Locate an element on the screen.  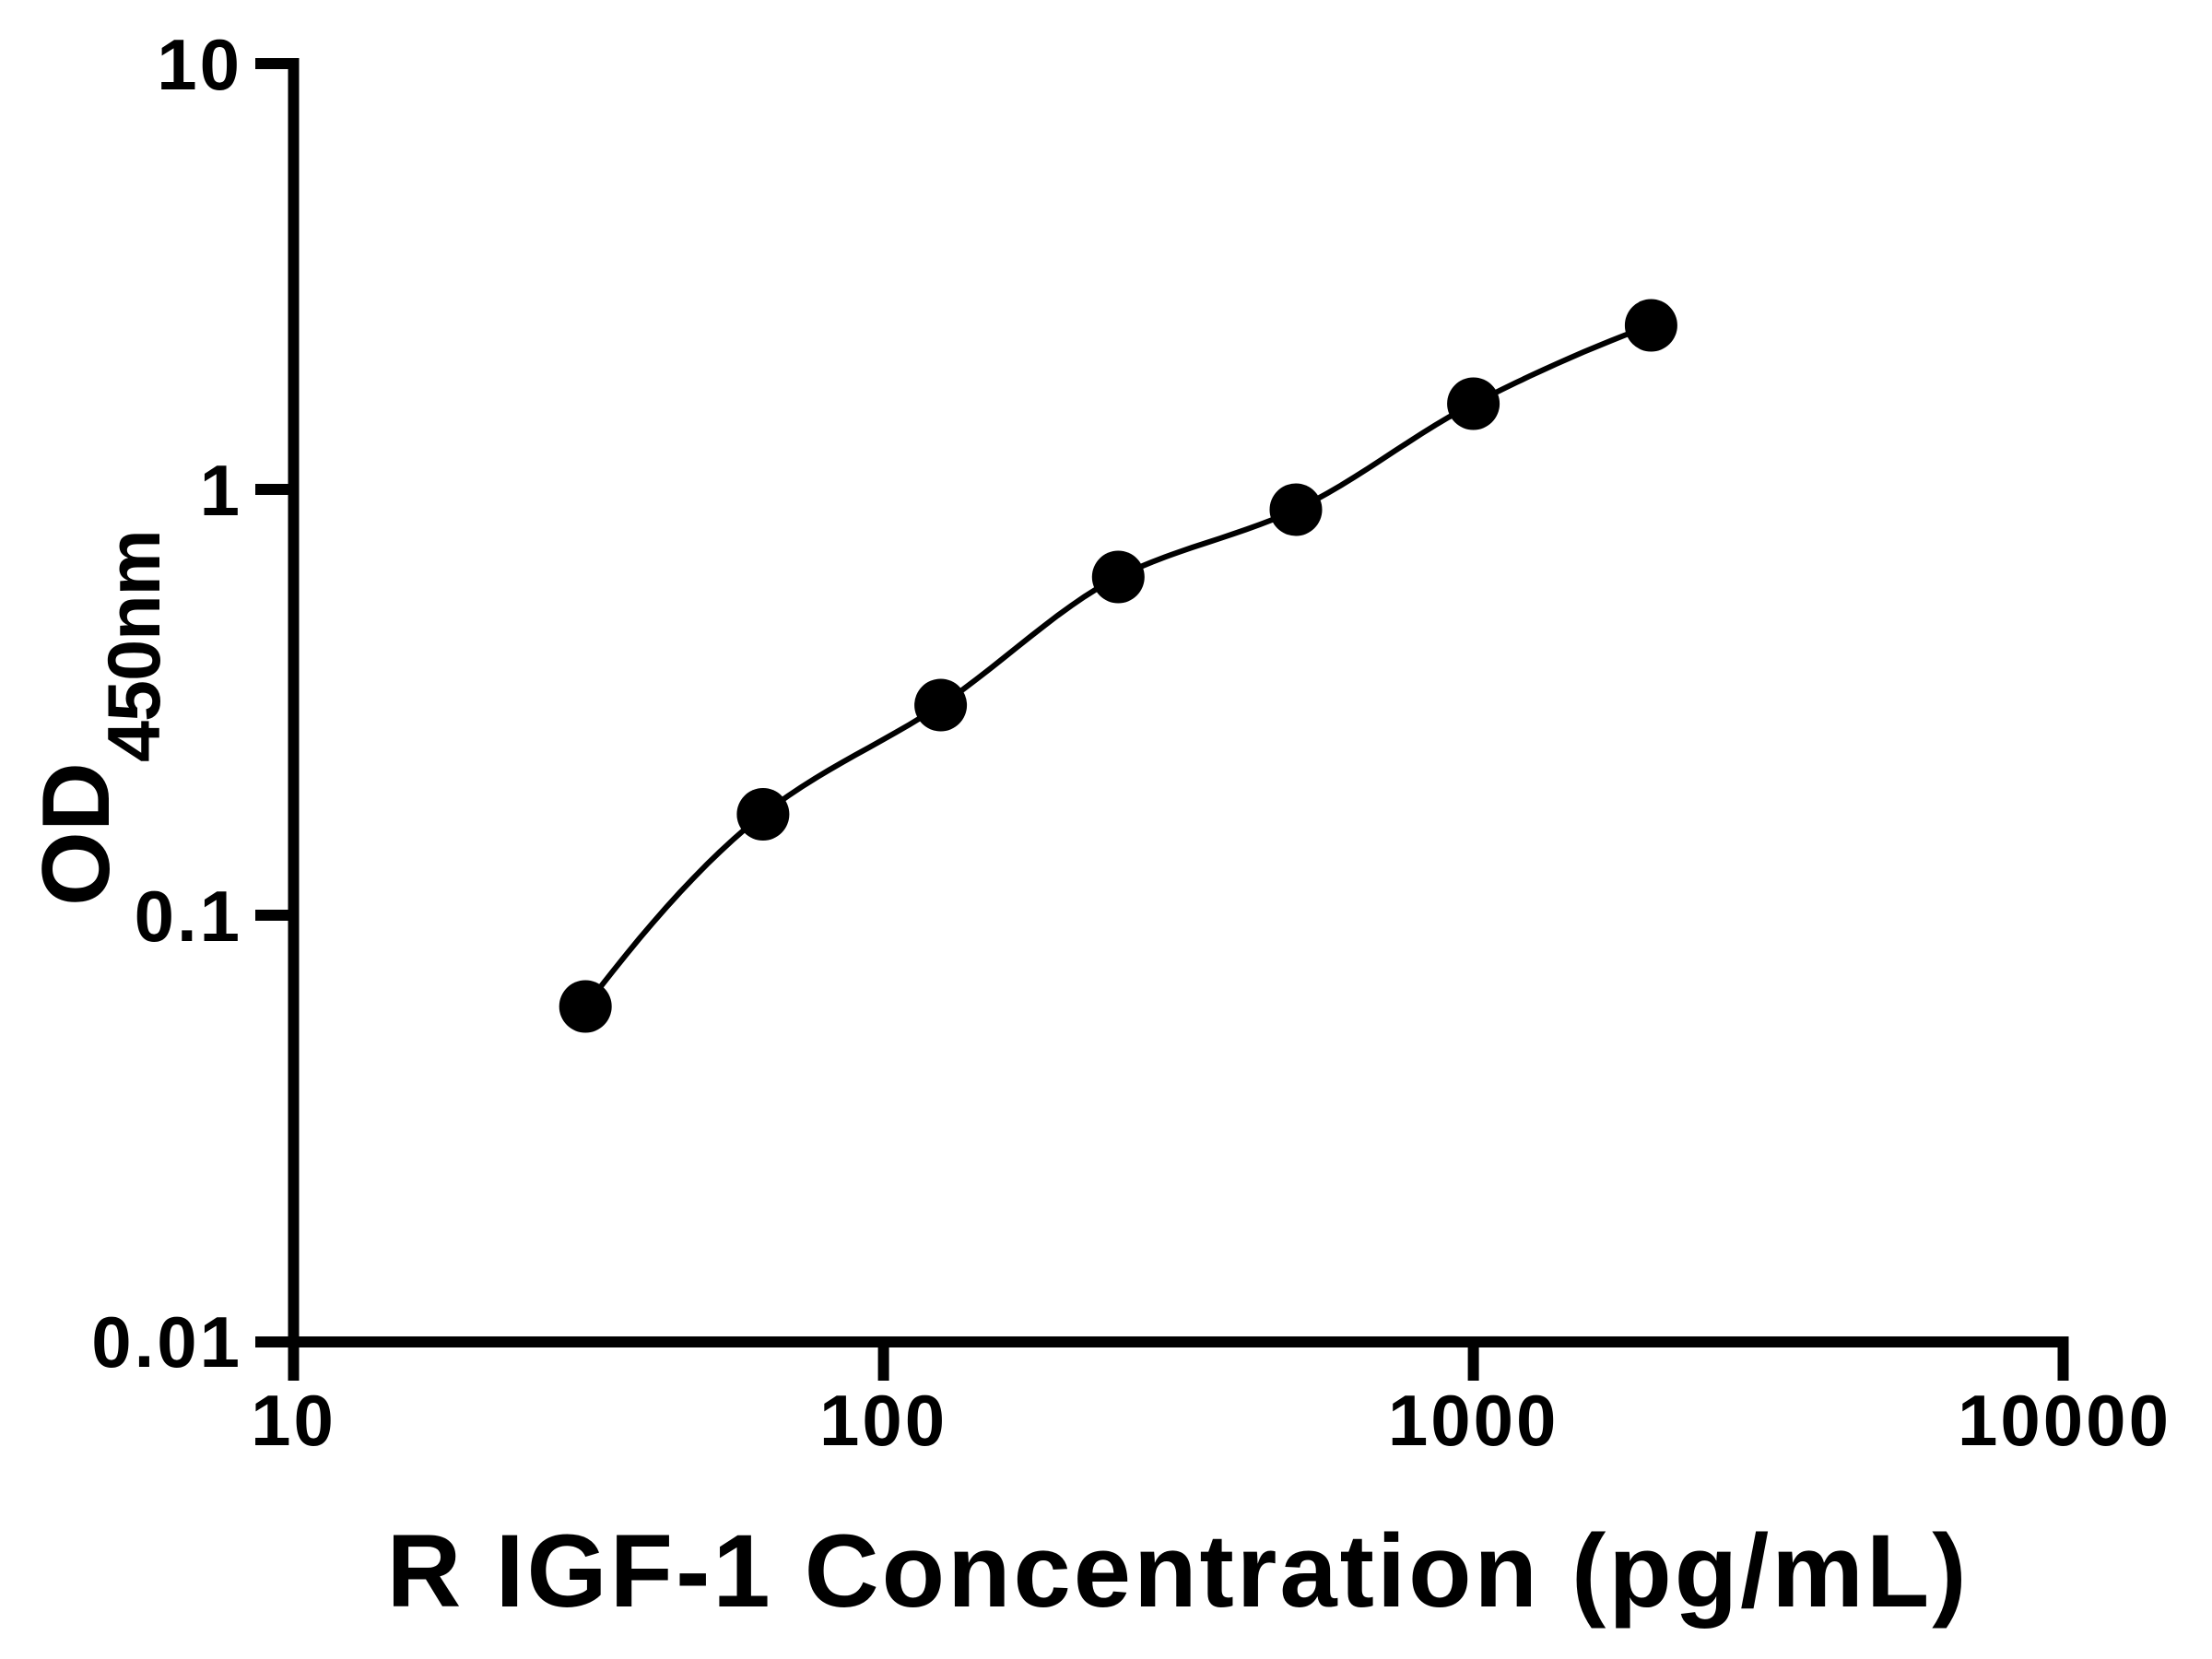
svg-text: 0.01 is located at coordinates (166, 1341).